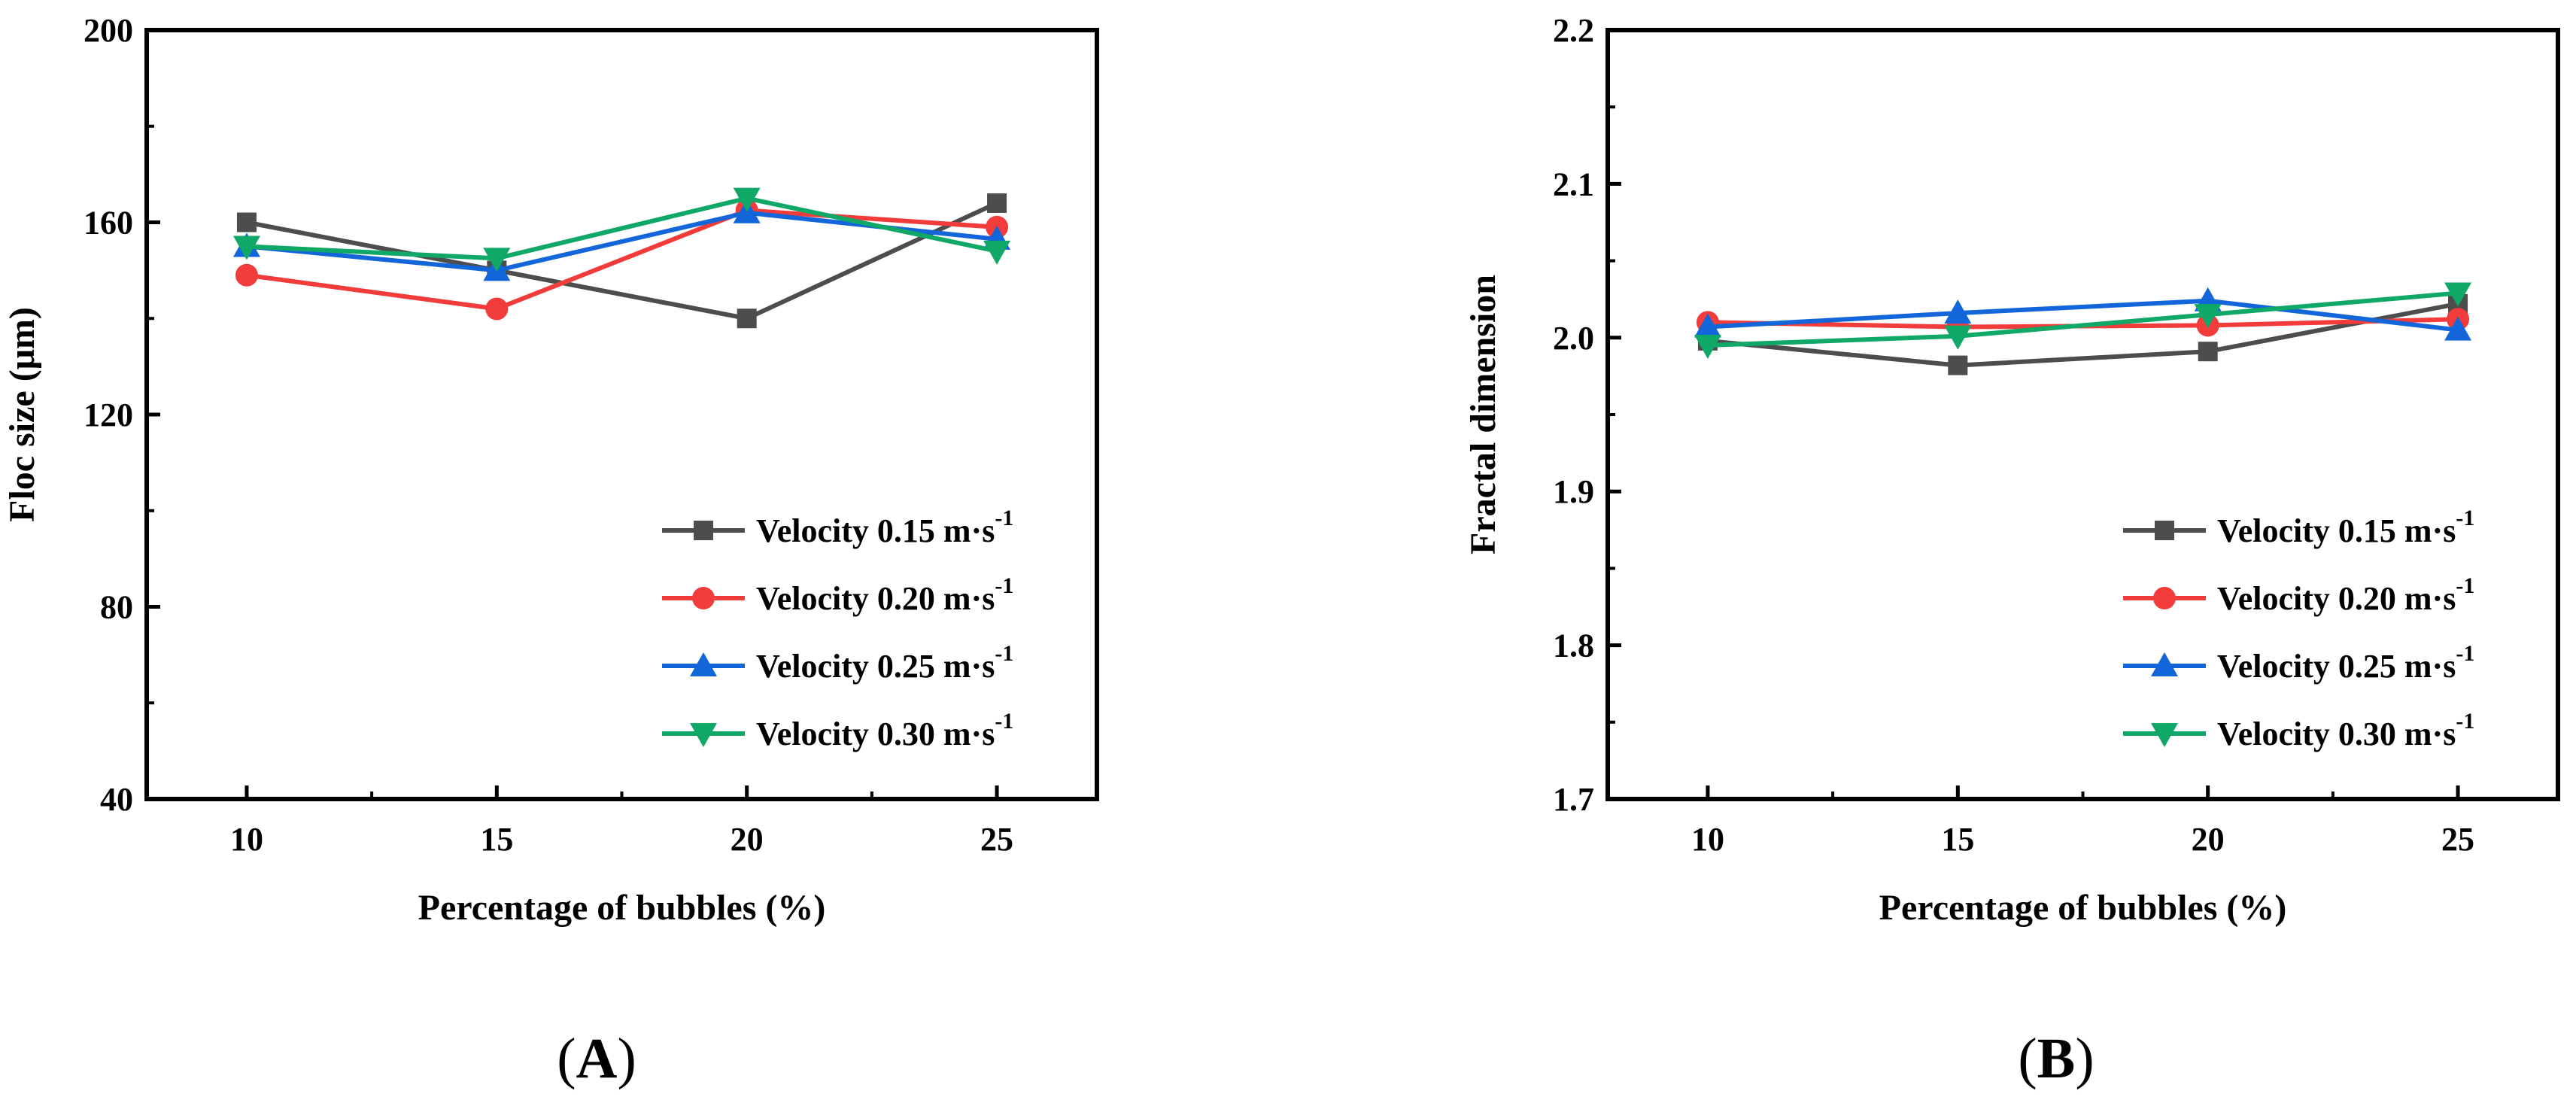  I want to click on y-tick-label: 40, so click(117, 799).